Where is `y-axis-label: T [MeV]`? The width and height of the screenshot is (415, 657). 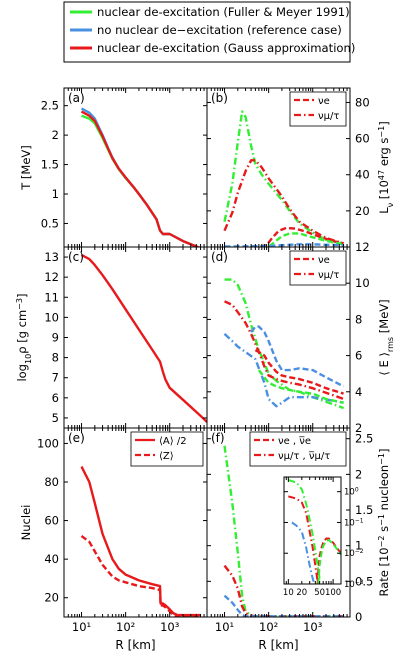 y-axis-label: T [MeV] is located at coordinates (26, 168).